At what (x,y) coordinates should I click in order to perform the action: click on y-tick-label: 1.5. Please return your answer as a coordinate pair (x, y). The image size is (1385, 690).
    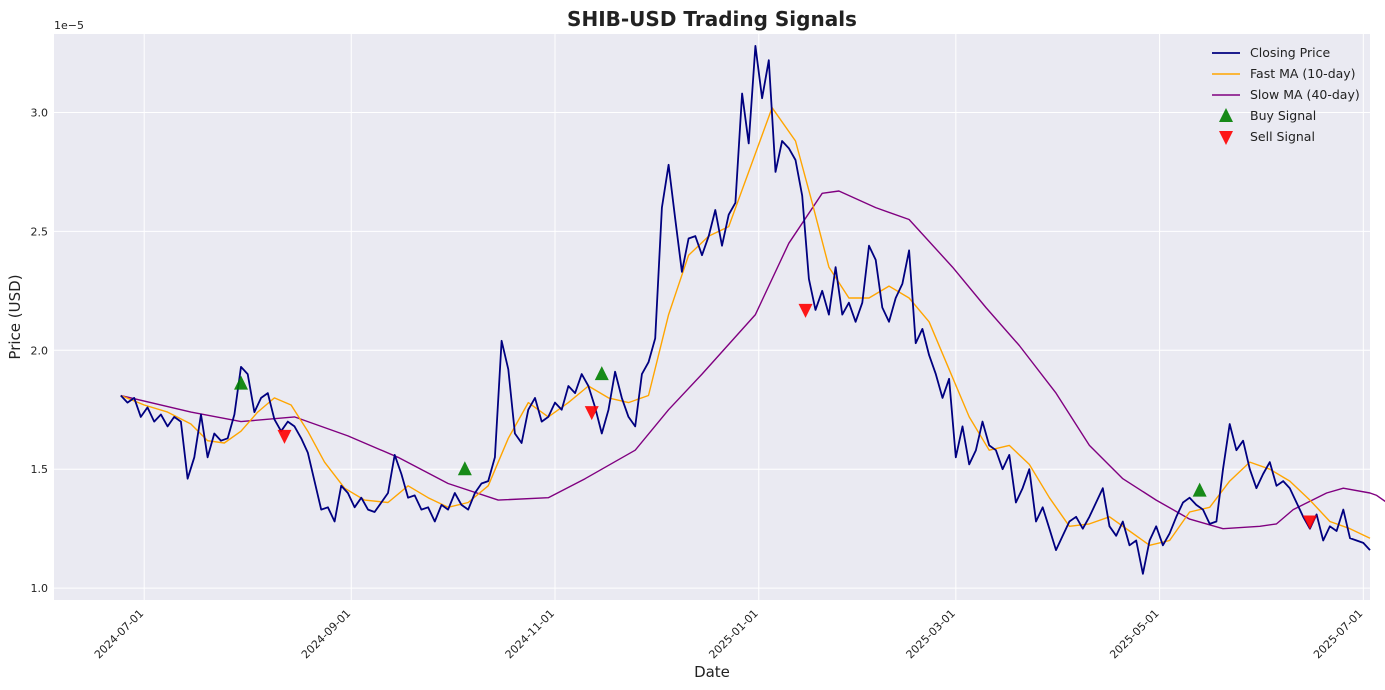
    Looking at the image, I should click on (40, 469).